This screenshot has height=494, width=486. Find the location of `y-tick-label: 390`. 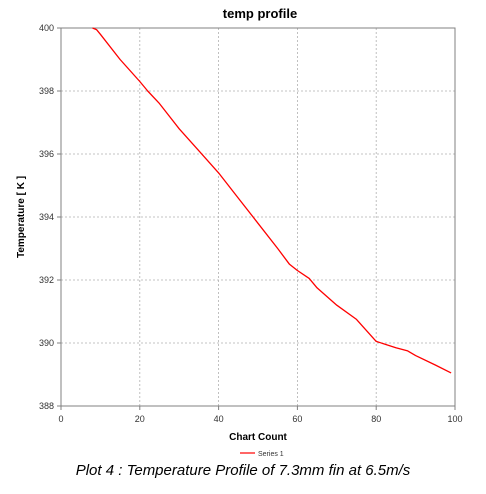

y-tick-label: 390 is located at coordinates (46, 343).